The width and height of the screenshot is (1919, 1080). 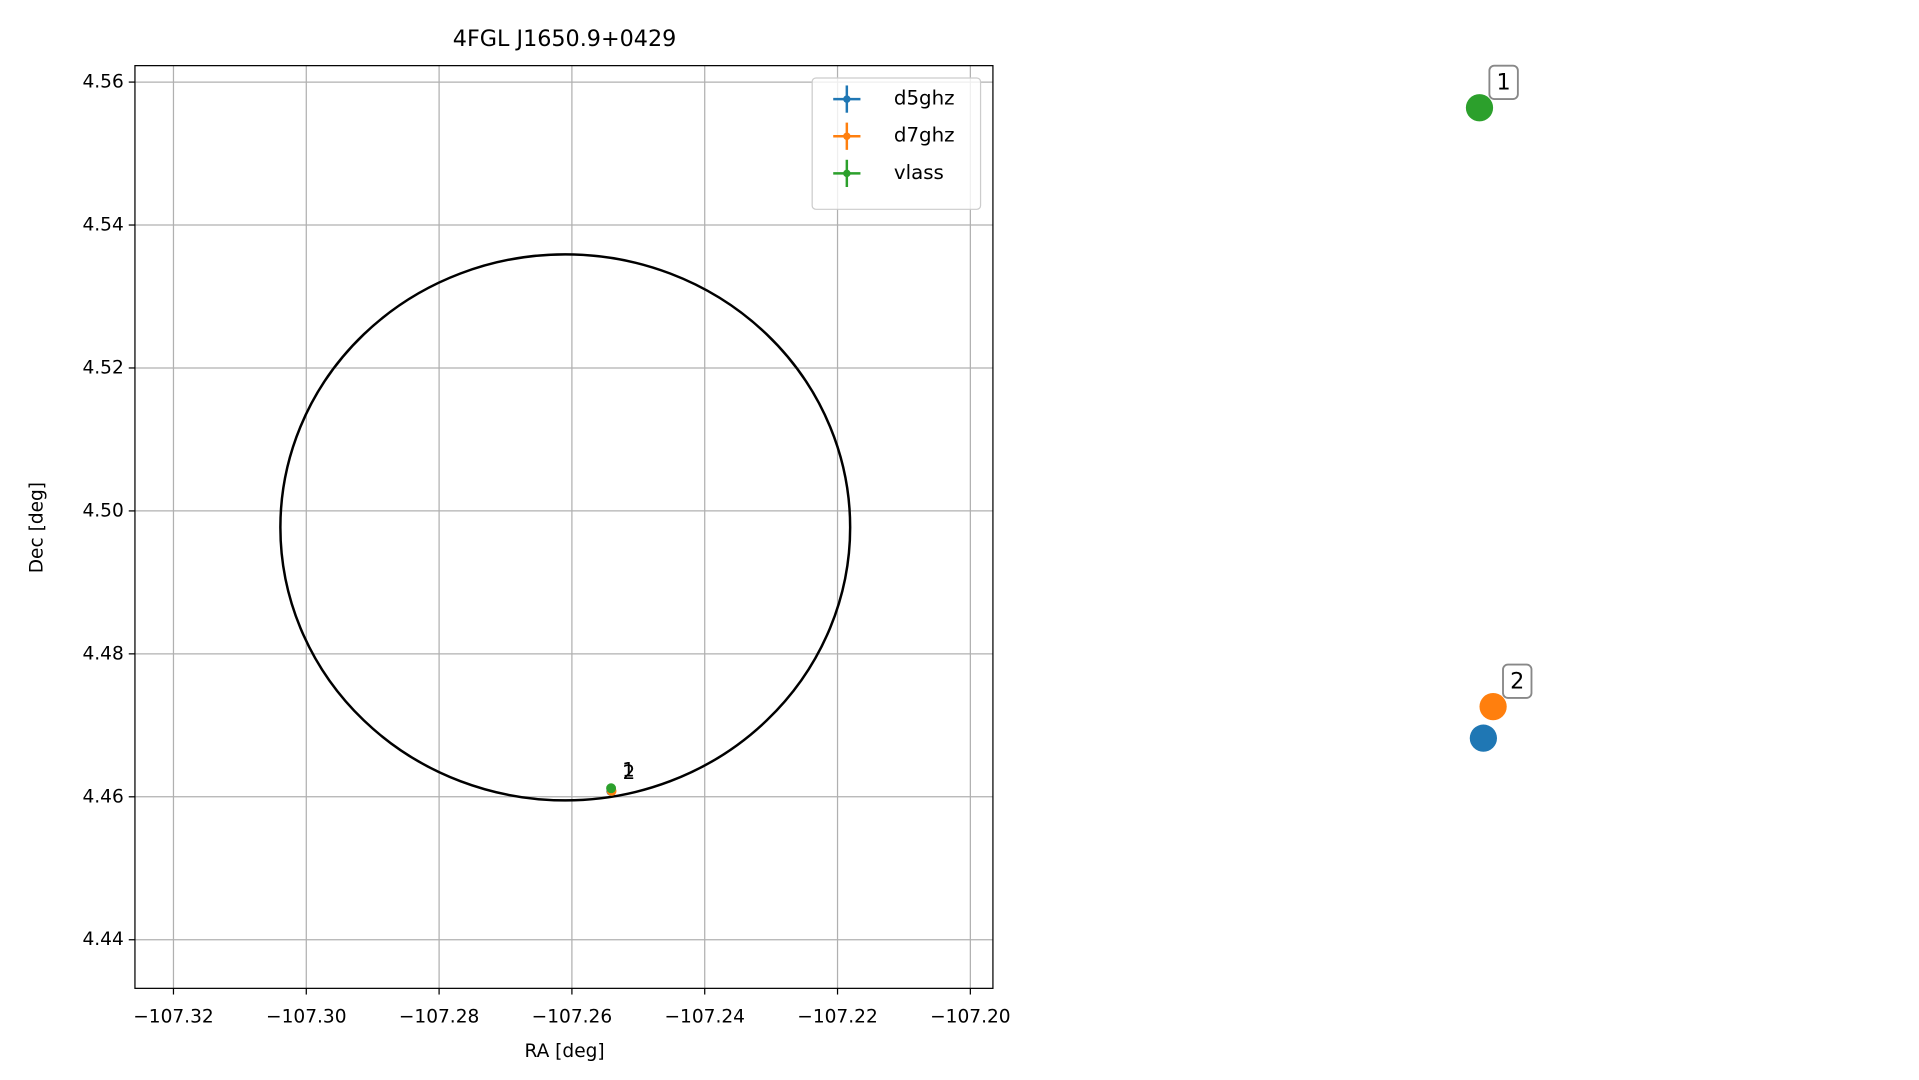 What do you see at coordinates (611, 788) in the screenshot?
I see `point` at bounding box center [611, 788].